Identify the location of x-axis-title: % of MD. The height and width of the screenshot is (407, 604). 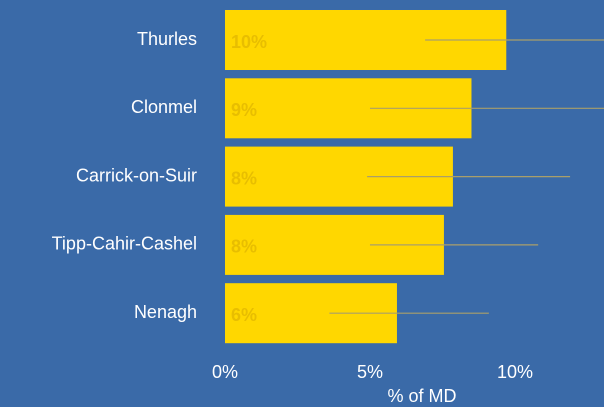
(421, 396).